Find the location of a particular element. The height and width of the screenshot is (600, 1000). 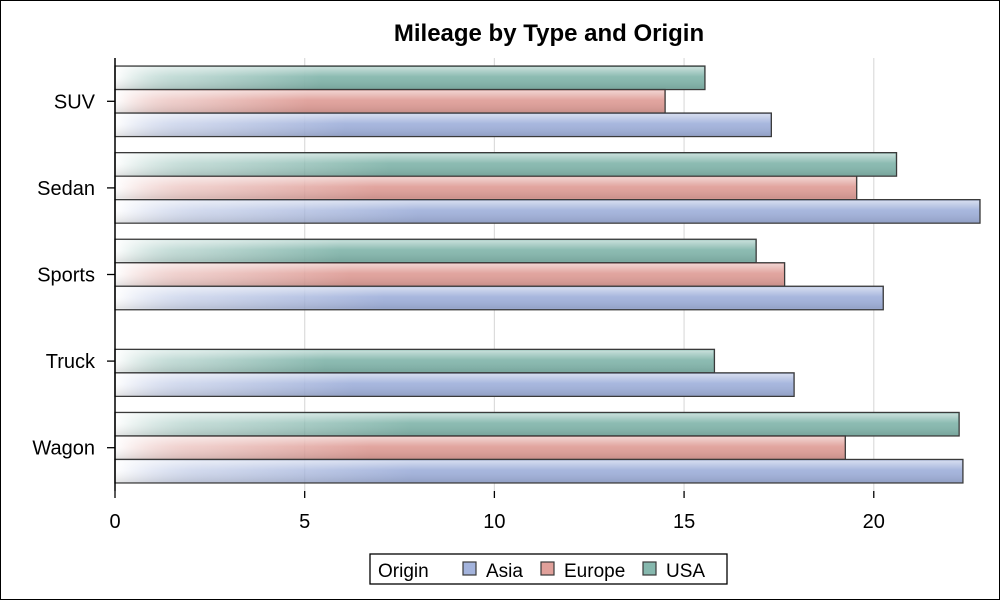

y-tick-label-wagon: Wagon is located at coordinates (63, 449).